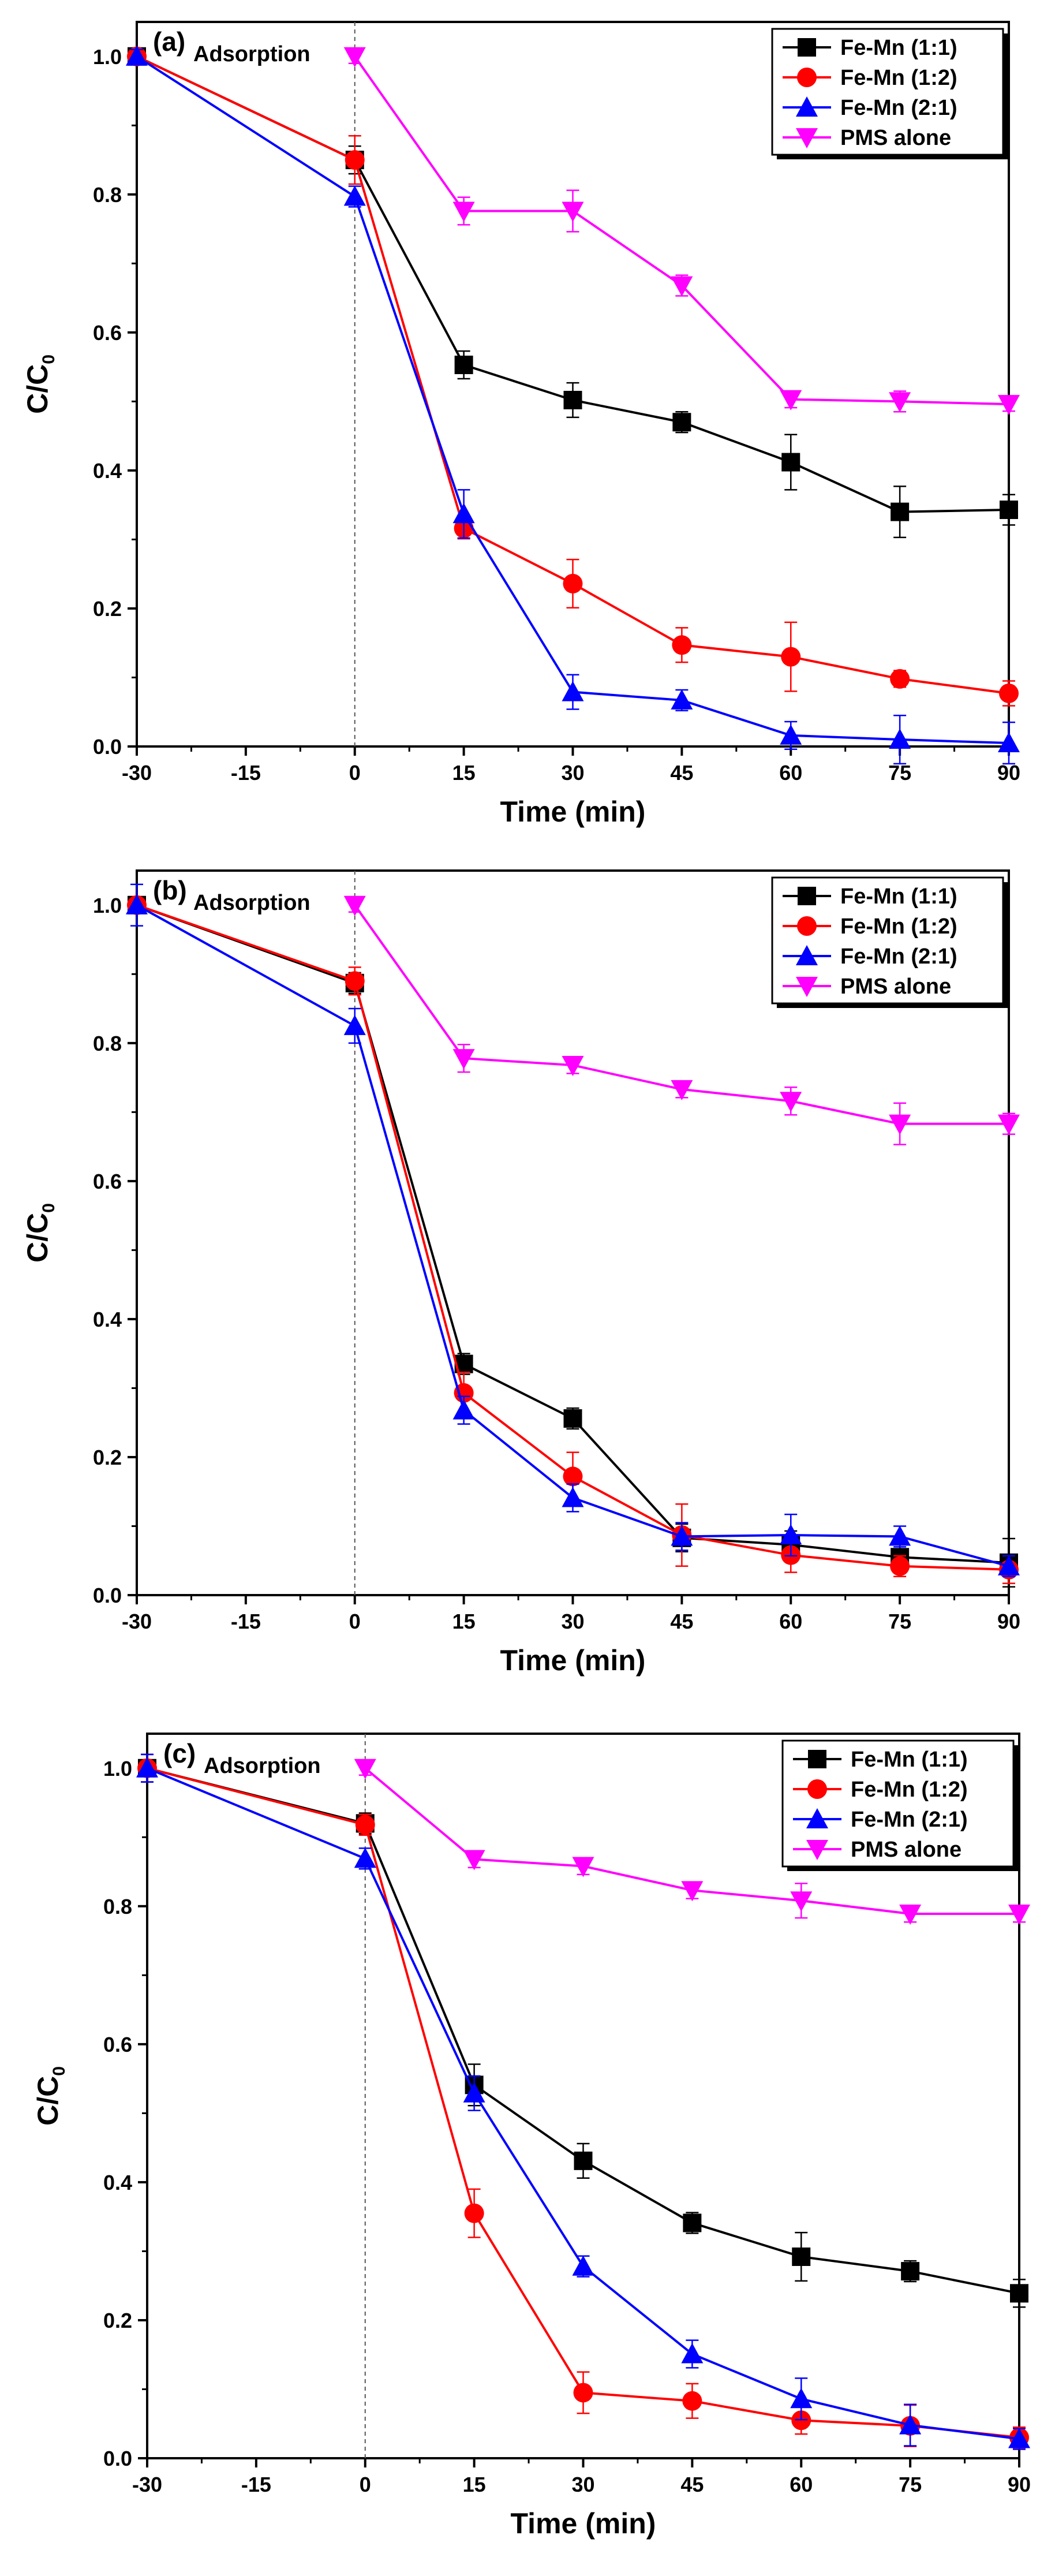  Describe the element at coordinates (681, 773) in the screenshot. I see `x-tick-label: 45` at that location.